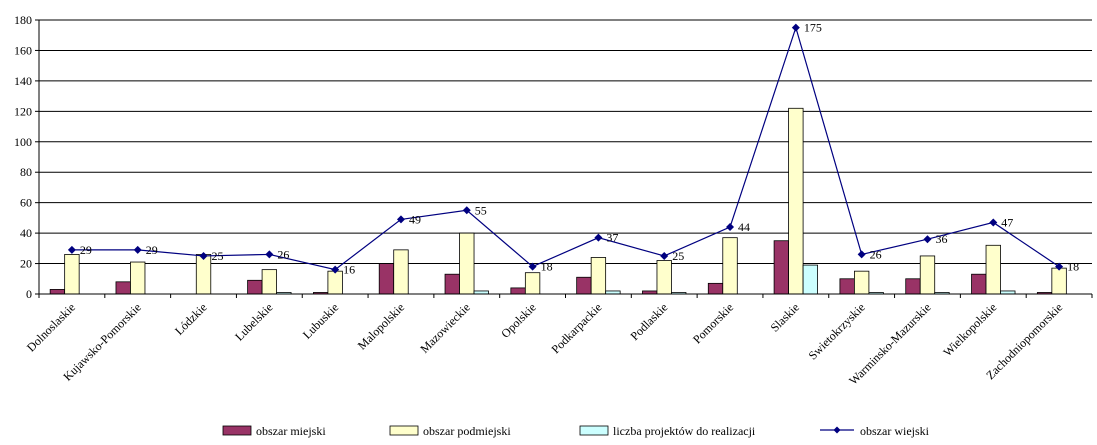 This screenshot has width=1097, height=445. Describe the element at coordinates (23, 20) in the screenshot. I see `y-tick-label: 180` at that location.